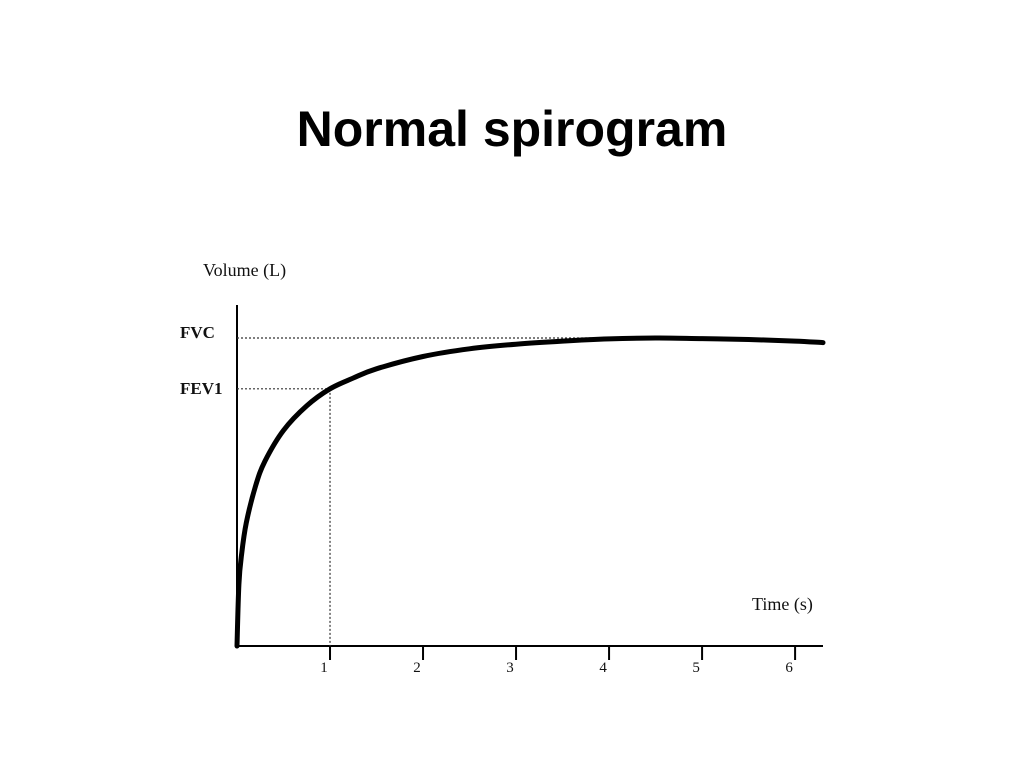 This screenshot has height=768, width=1024. Describe the element at coordinates (417, 668) in the screenshot. I see `x-tick-label: 2` at that location.